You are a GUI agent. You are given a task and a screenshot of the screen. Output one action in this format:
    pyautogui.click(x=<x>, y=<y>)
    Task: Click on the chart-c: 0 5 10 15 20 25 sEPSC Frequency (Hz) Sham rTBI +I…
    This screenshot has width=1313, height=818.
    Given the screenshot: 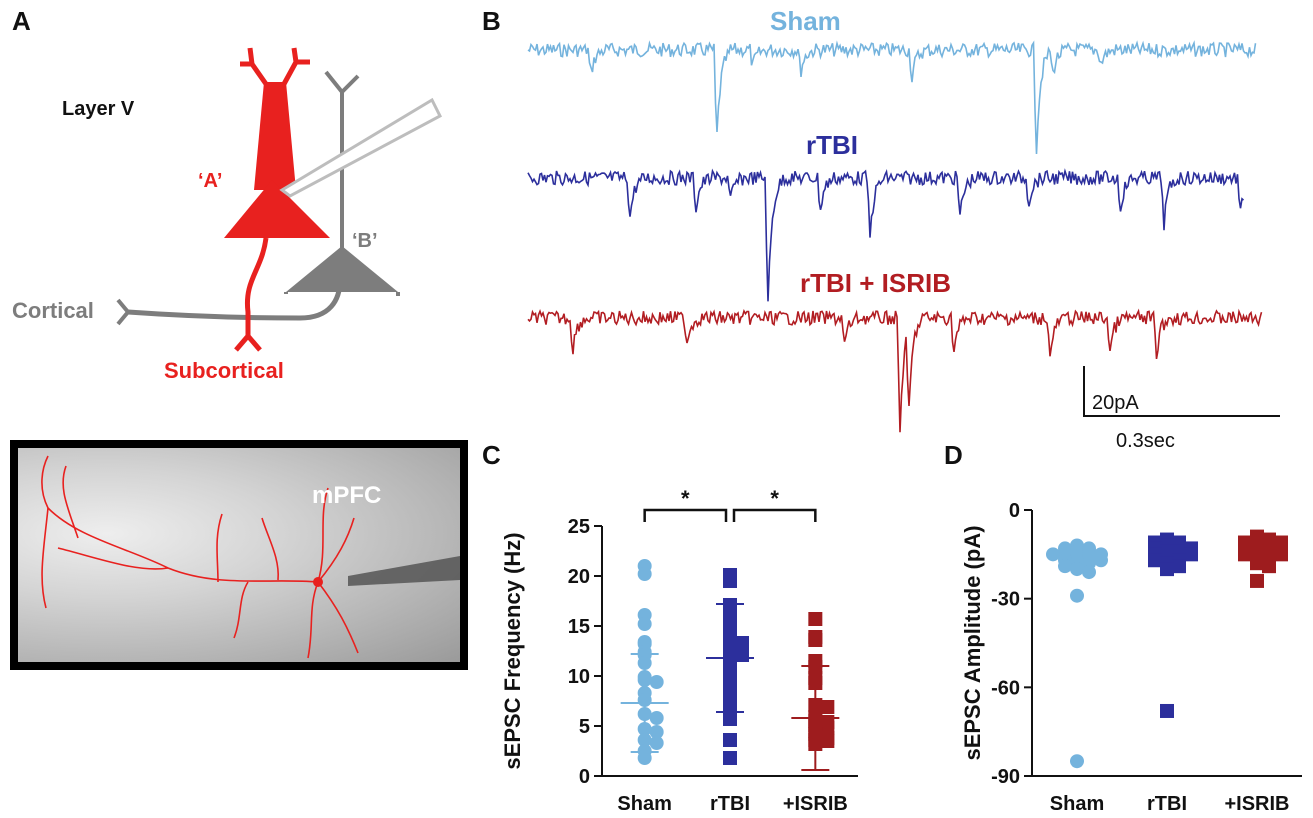 What is the action you would take?
    pyautogui.click(x=679, y=650)
    